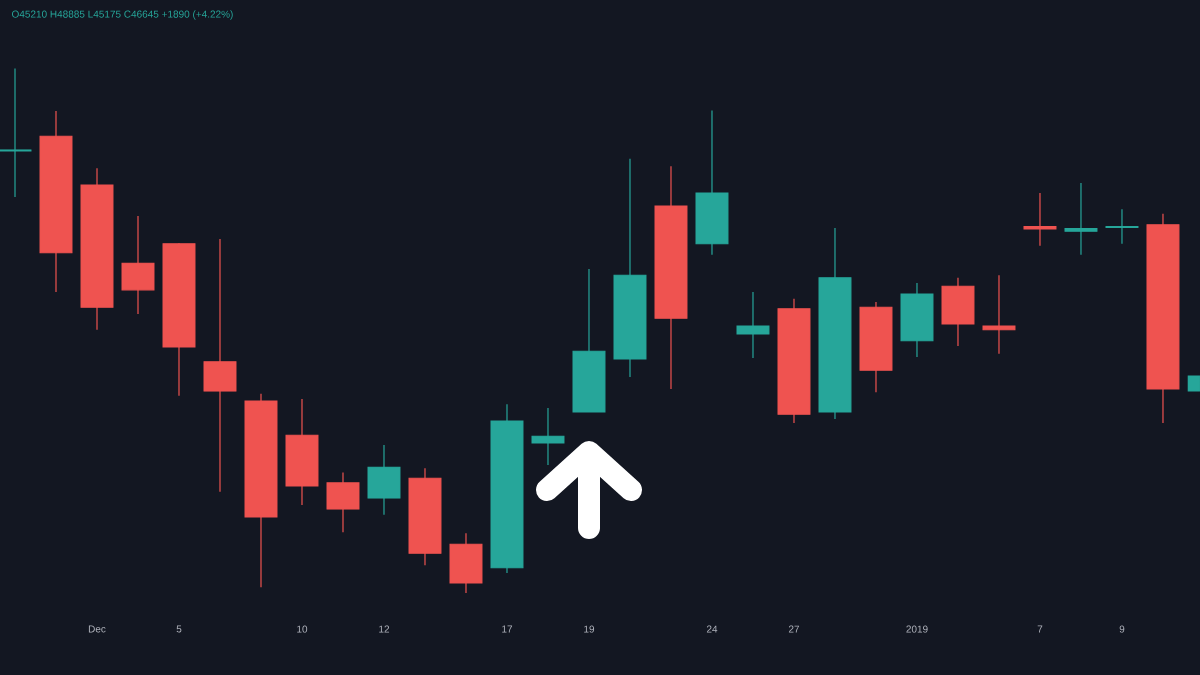 This screenshot has height=675, width=1200. I want to click on x-tick-label: 17, so click(507, 629).